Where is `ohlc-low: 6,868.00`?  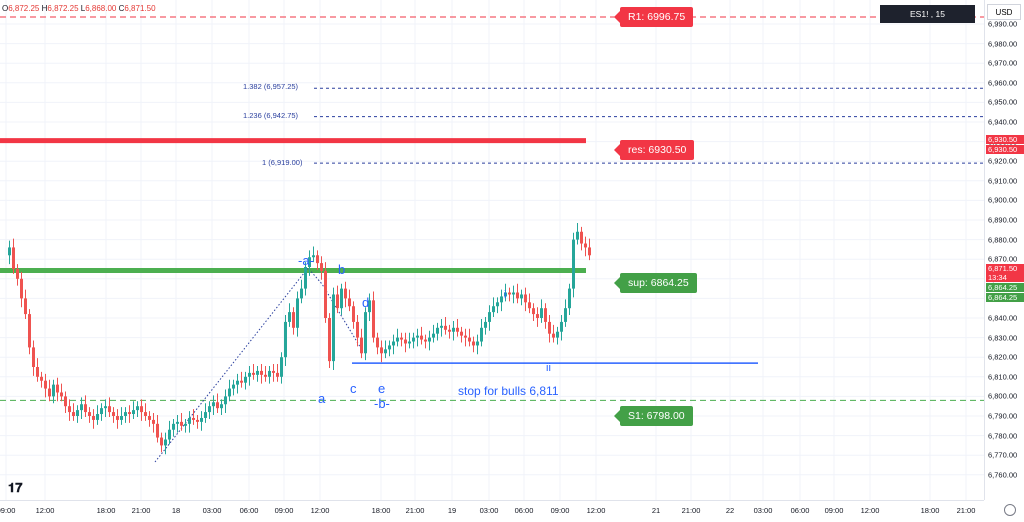 ohlc-low: 6,868.00 is located at coordinates (101, 8).